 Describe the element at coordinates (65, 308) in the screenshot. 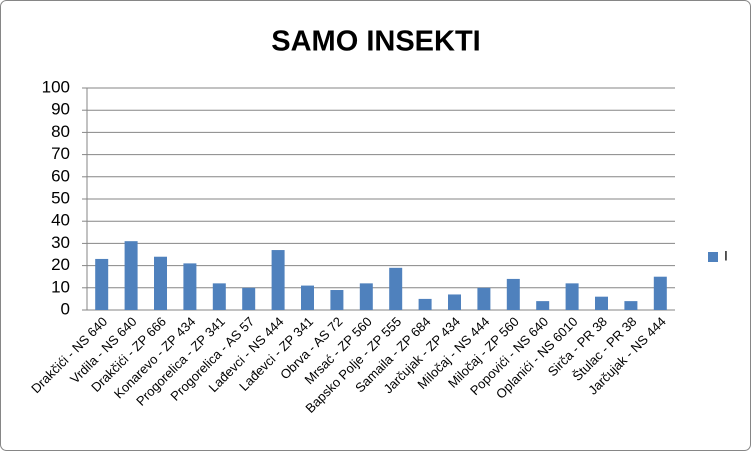

I see `y-tick-label: 0` at that location.